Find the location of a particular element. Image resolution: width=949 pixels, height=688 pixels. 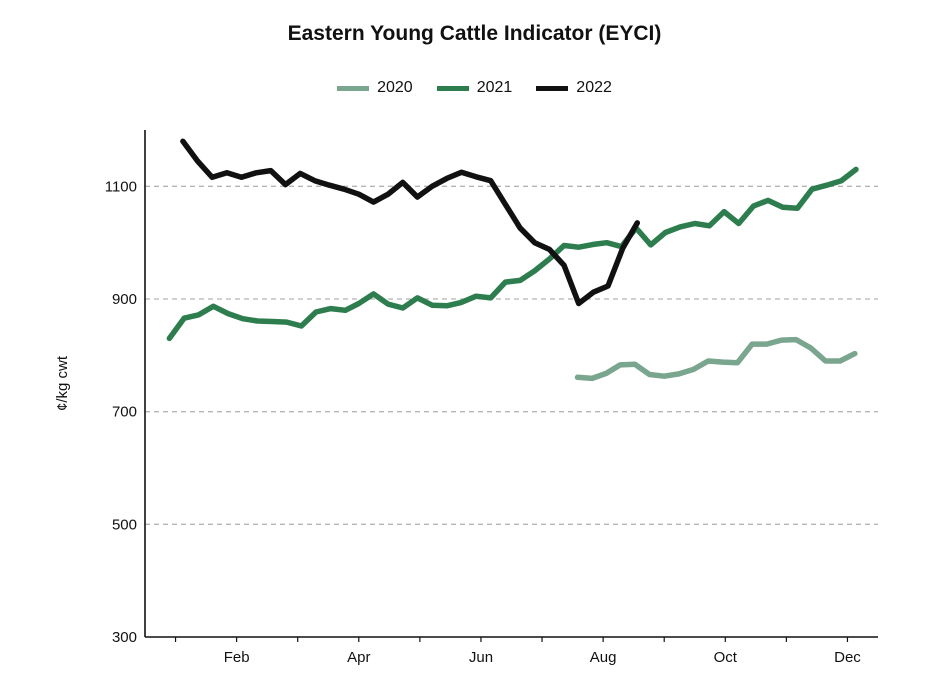

x-tick-label: Apr is located at coordinates (358, 657).